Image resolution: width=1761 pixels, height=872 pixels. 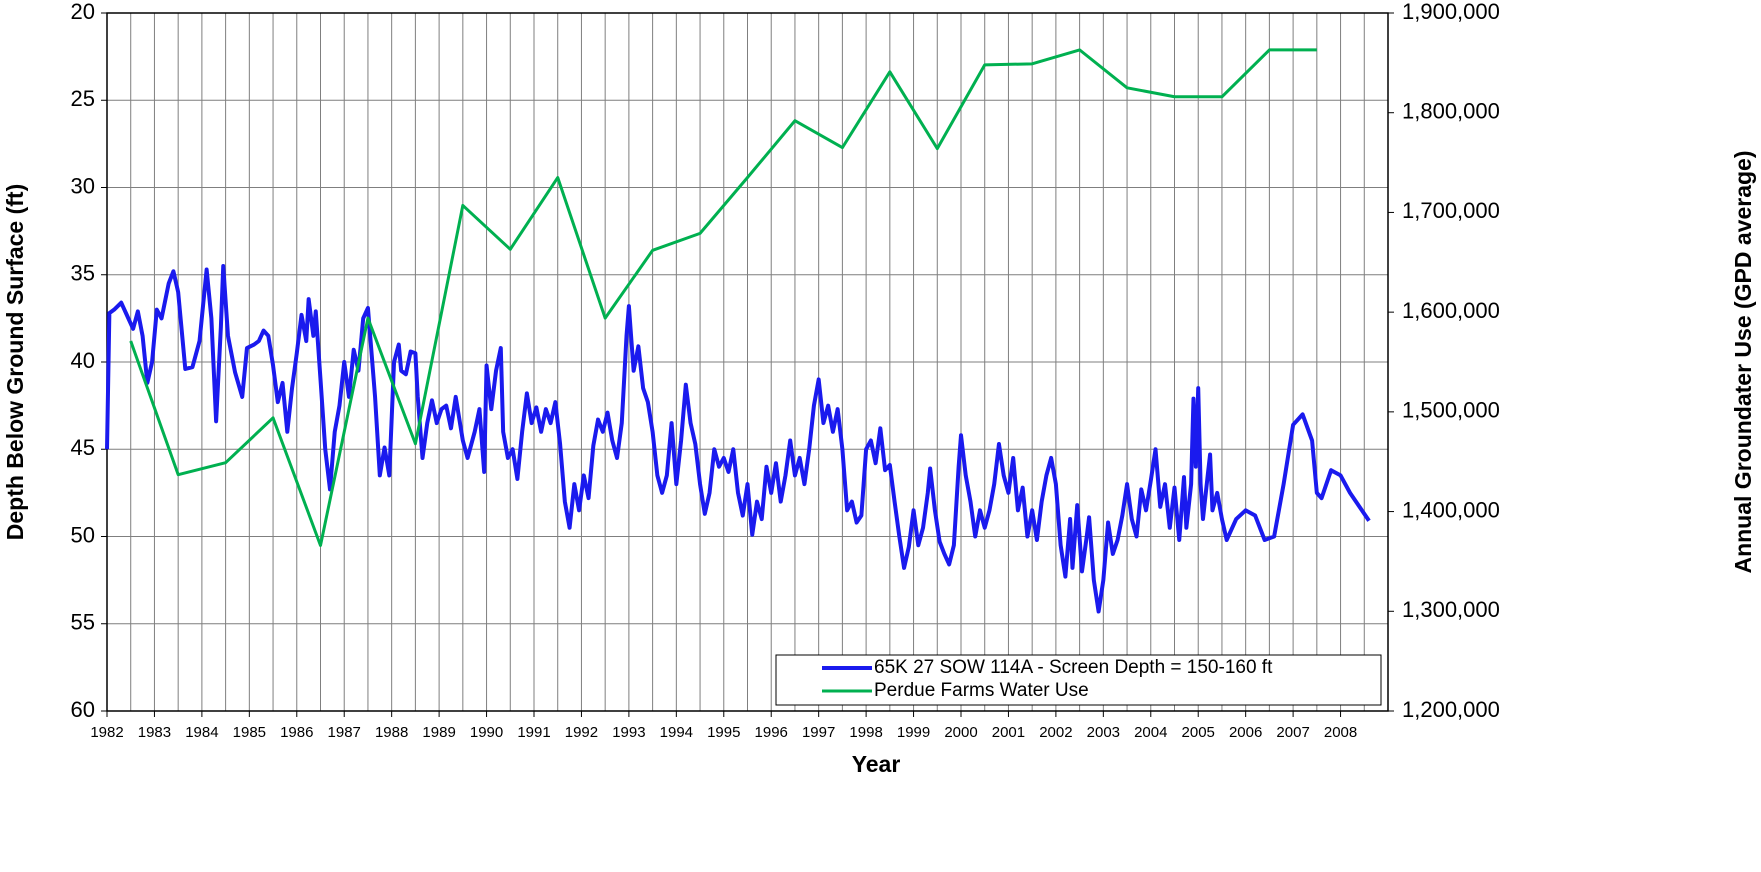 What do you see at coordinates (1292, 732) in the screenshot?
I see `x-tick-label: 2007` at bounding box center [1292, 732].